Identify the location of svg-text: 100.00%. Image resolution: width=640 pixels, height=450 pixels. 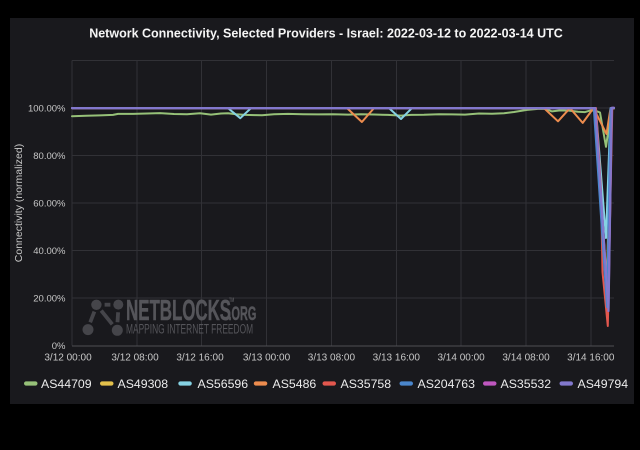
(47, 108).